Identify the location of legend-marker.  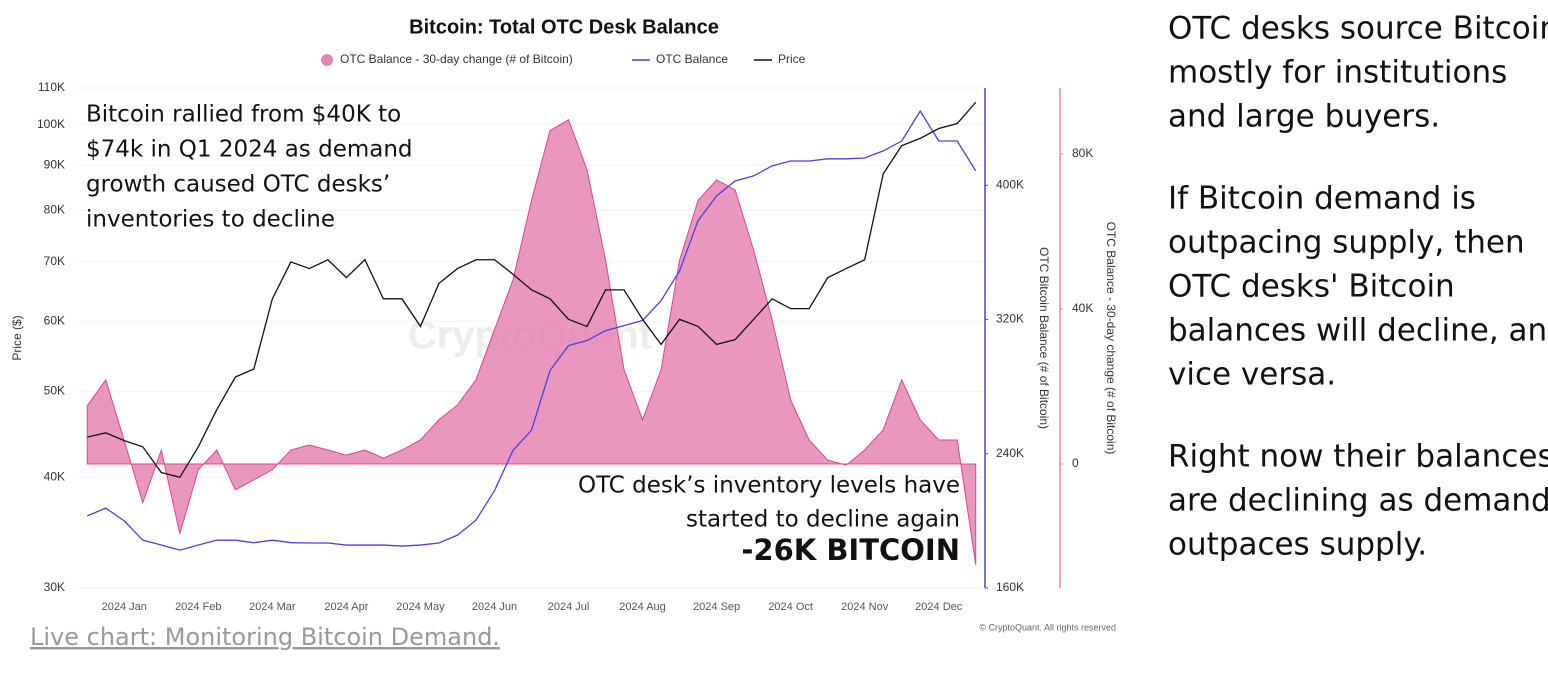
(327, 60).